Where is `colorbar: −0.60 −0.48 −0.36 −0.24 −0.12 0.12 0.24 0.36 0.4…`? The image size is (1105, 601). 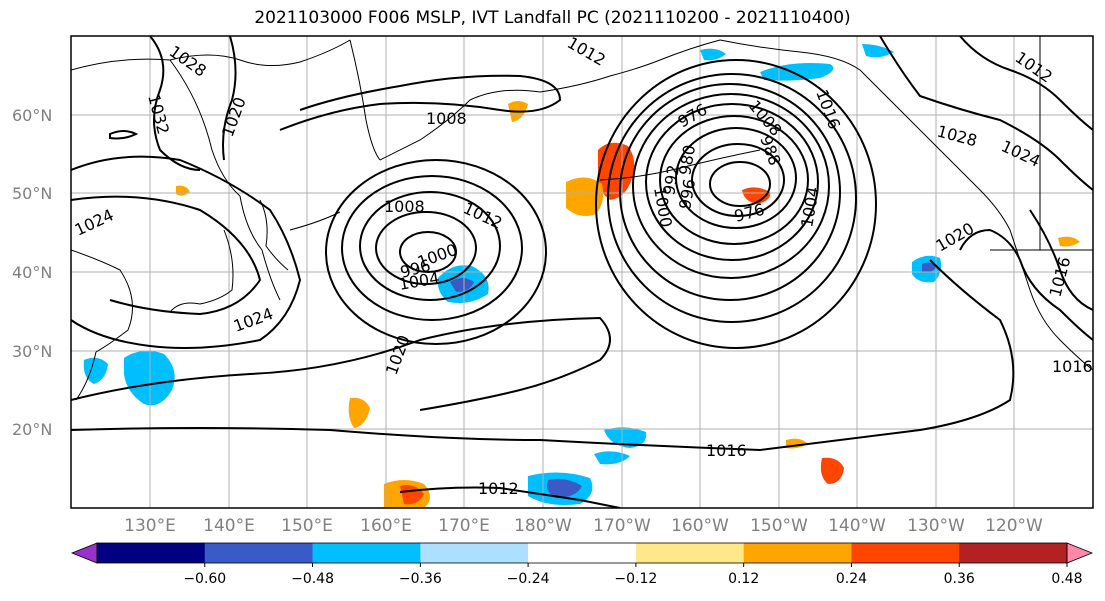 colorbar: −0.60 −0.48 −0.36 −0.24 −0.12 0.12 0.24 0.36 0.4… is located at coordinates (582, 564).